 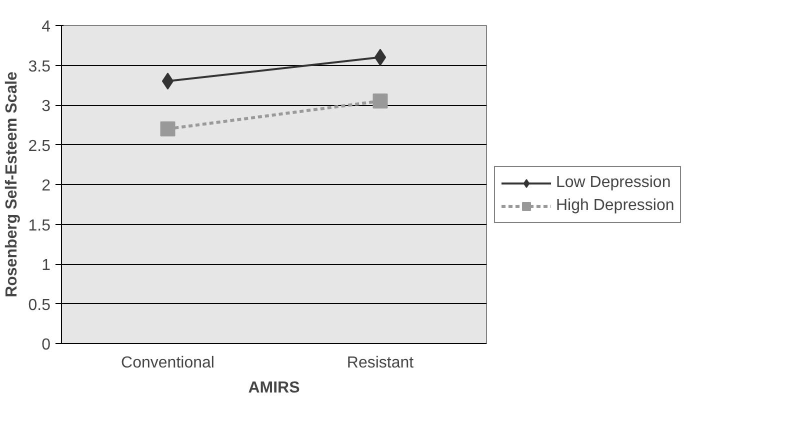 What do you see at coordinates (167, 363) in the screenshot?
I see `x-tick-label: Conventional` at bounding box center [167, 363].